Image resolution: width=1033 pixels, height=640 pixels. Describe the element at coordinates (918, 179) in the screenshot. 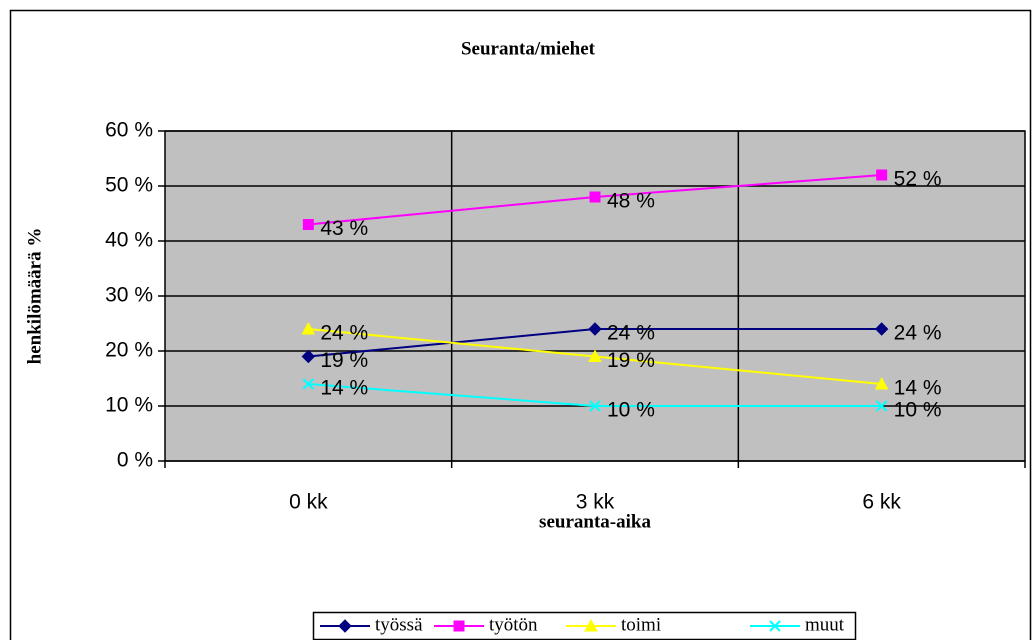

I see `data-label: 52 %` at that location.